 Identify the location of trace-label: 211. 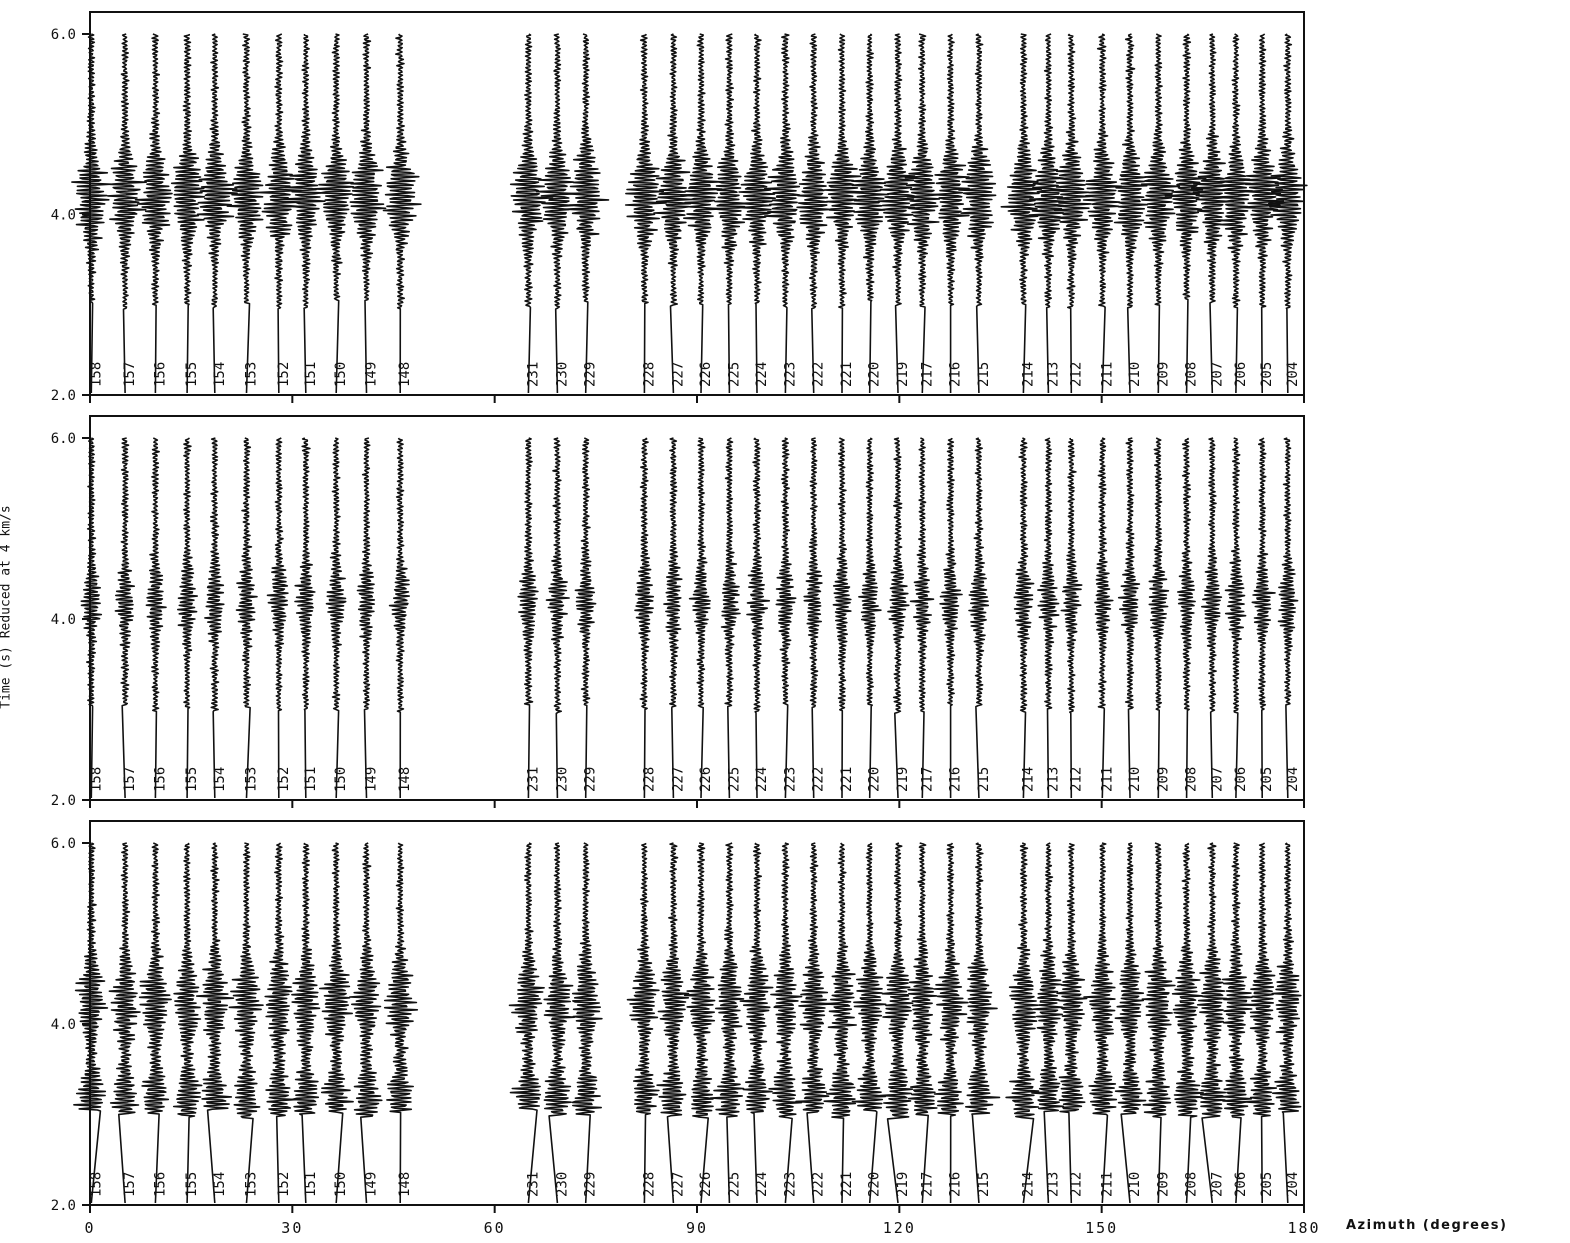
(1107, 374).